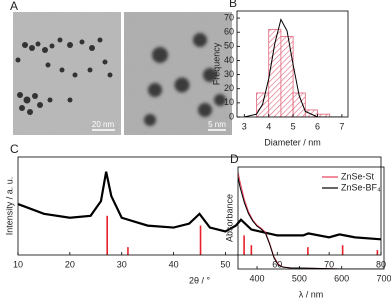 Image resolution: width=391 pixels, height=304 pixels. What do you see at coordinates (292, 142) in the screenshot?
I see `x-axis-title: Diameter / nm` at bounding box center [292, 142].